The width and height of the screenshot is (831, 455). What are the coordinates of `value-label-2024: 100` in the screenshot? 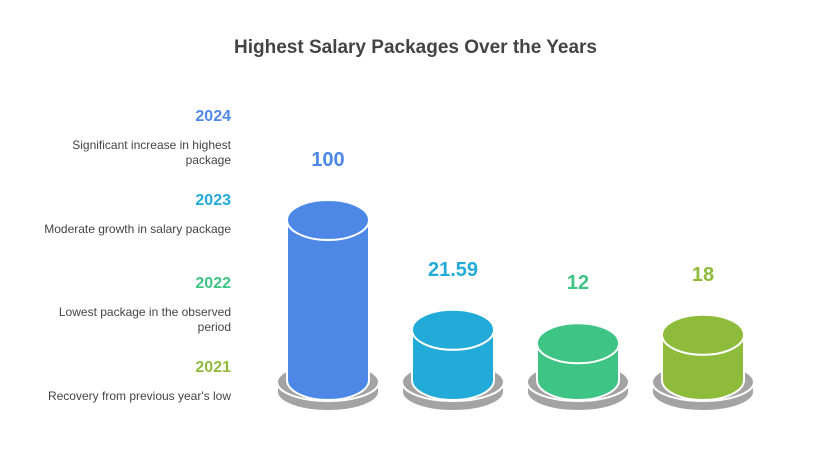 It's located at (327, 160).